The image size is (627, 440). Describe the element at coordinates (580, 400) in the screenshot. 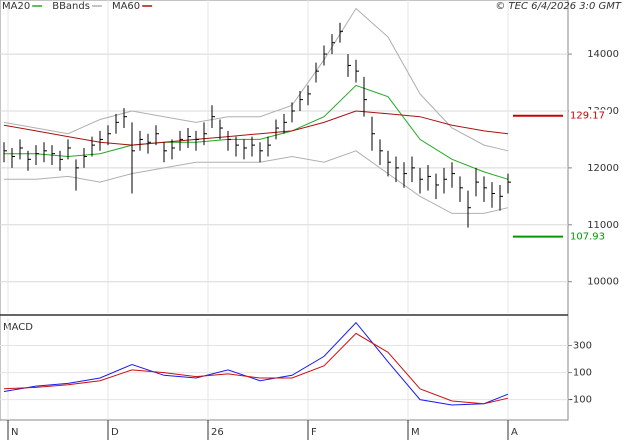

I see `y-tick-label: -100` at that location.